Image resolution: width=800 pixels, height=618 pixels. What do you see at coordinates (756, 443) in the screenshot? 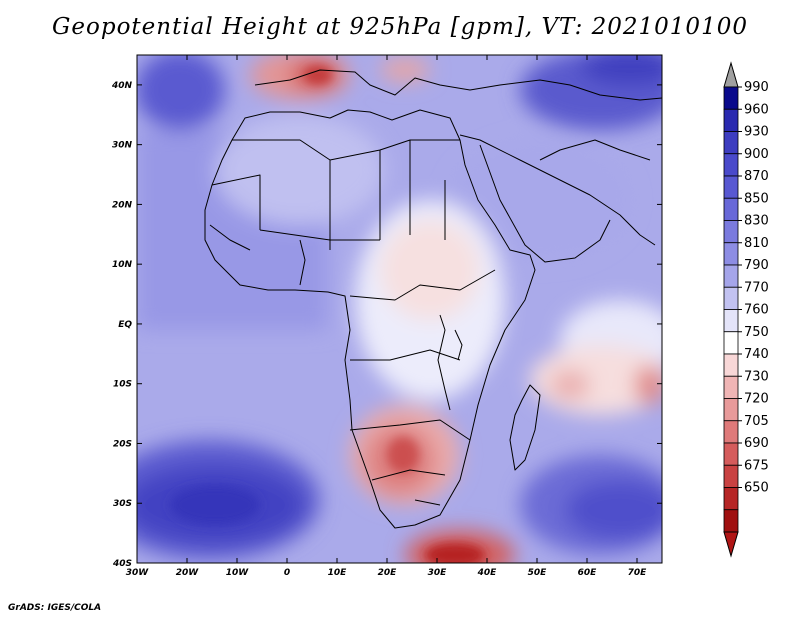
I see `colorbar-level-label: 690` at bounding box center [756, 443].